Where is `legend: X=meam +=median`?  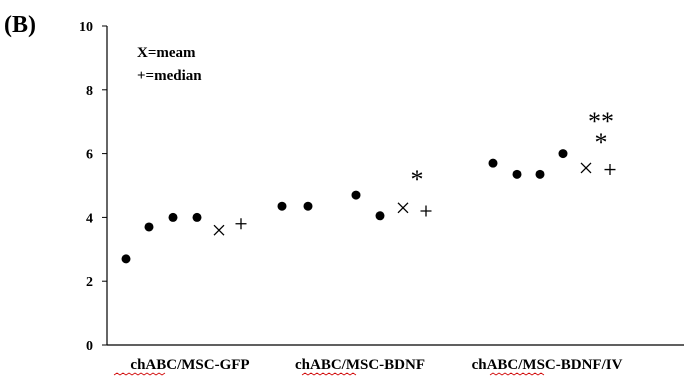 legend: X=meam +=median is located at coordinates (169, 64).